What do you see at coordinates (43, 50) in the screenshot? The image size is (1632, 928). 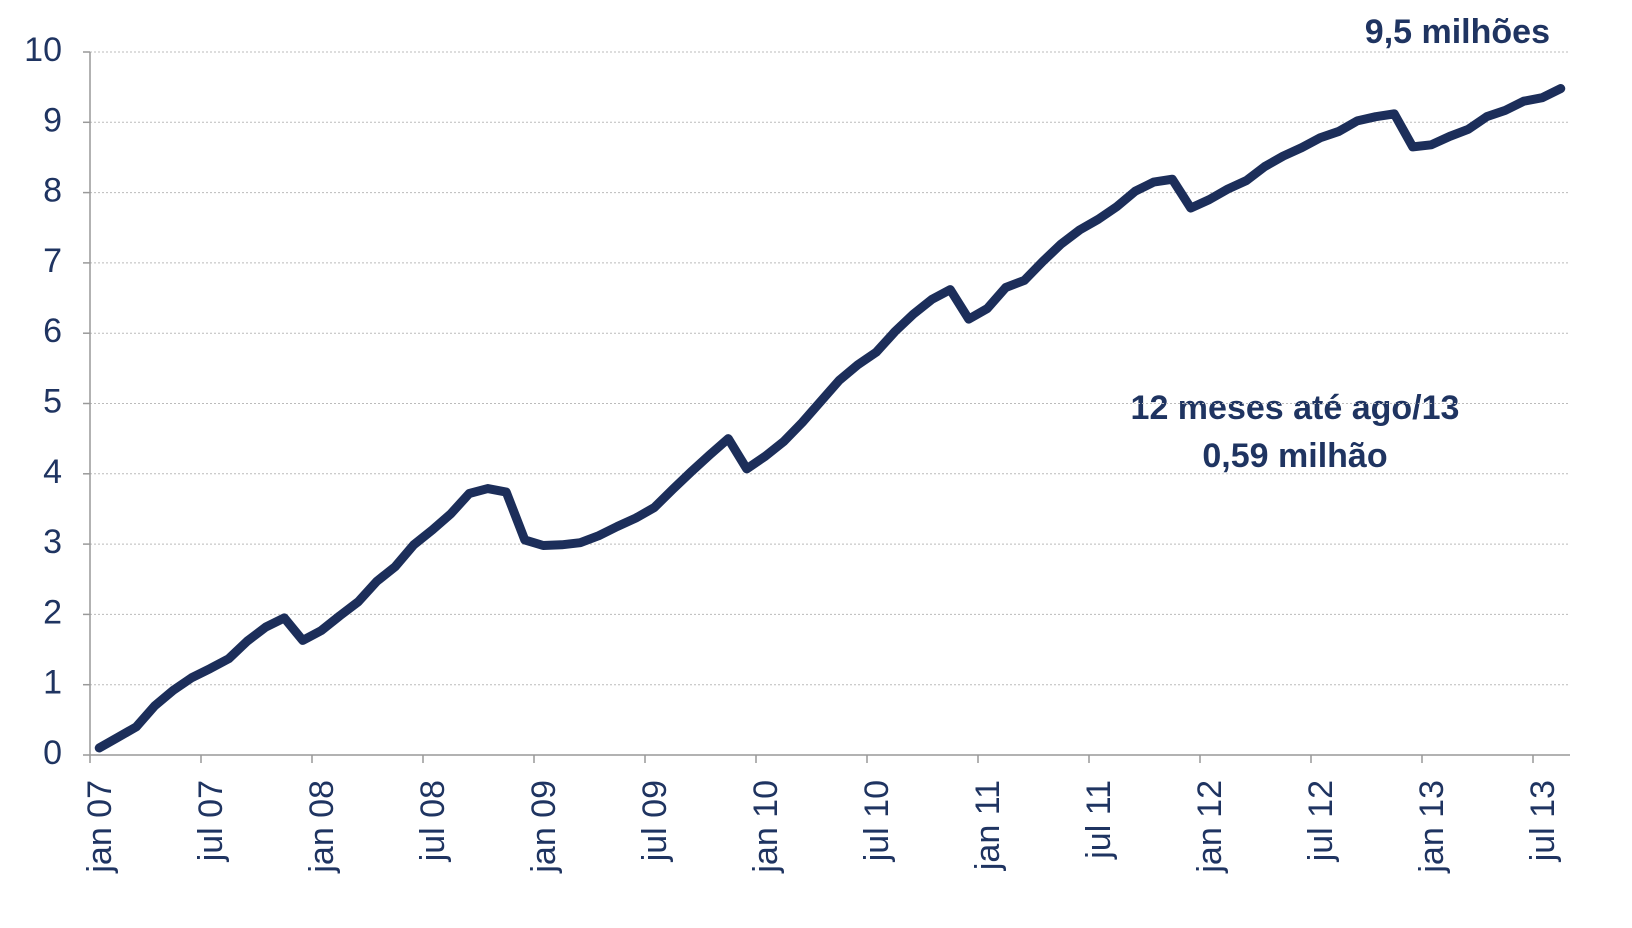 I see `y-tick-label: 10` at bounding box center [43, 50].